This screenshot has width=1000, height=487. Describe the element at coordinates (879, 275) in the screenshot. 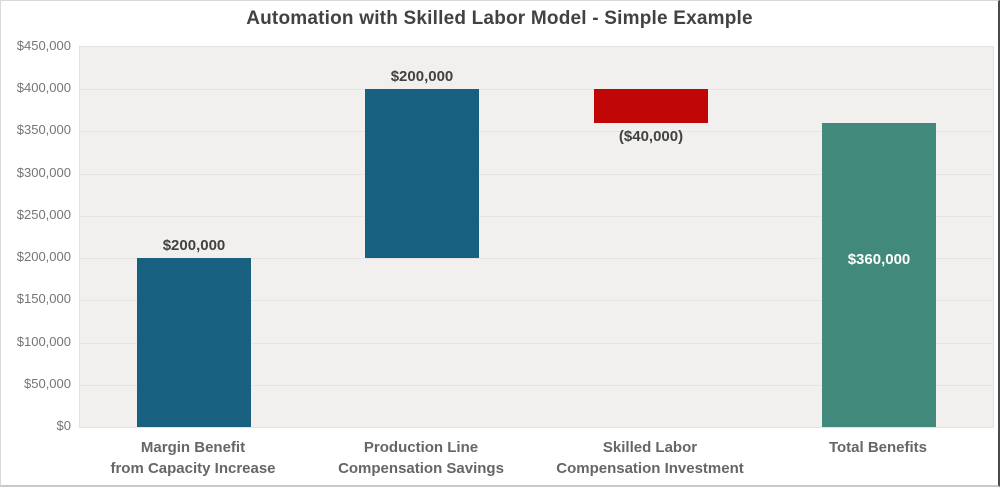

I see `bar-total-benefits` at that location.